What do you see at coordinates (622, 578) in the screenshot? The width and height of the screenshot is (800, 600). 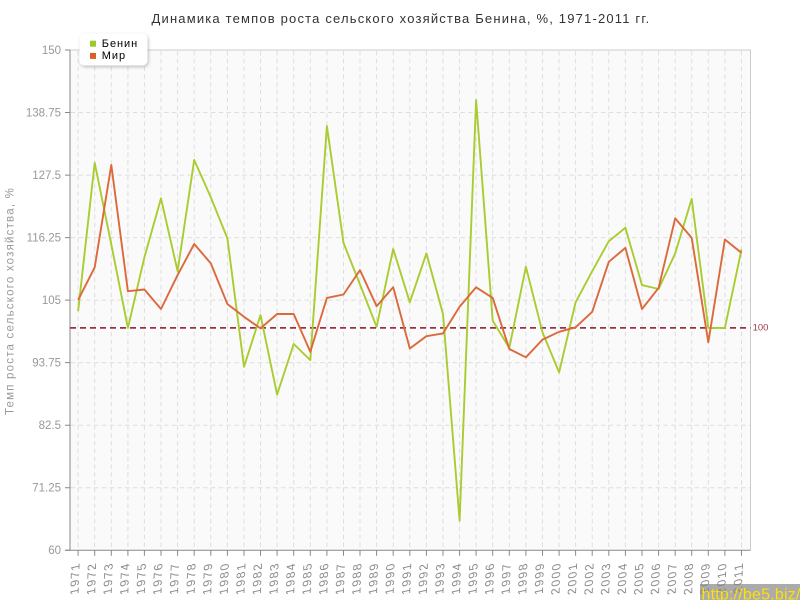 I see `svg-text: 2004` at bounding box center [622, 578].